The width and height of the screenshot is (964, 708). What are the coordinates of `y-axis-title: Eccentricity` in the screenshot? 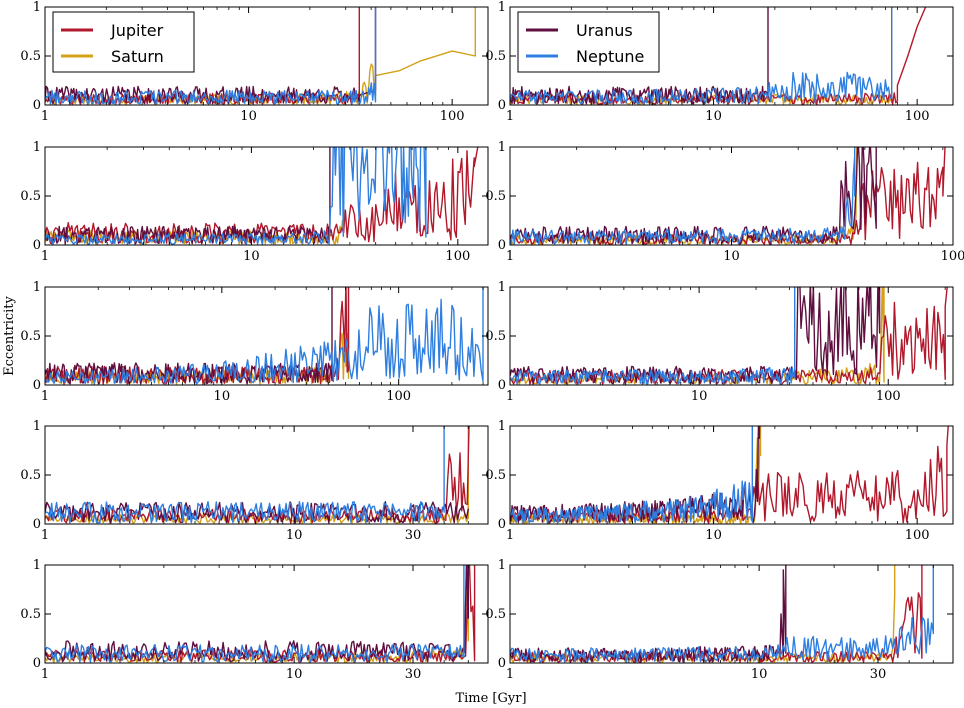 It's located at (9, 335).